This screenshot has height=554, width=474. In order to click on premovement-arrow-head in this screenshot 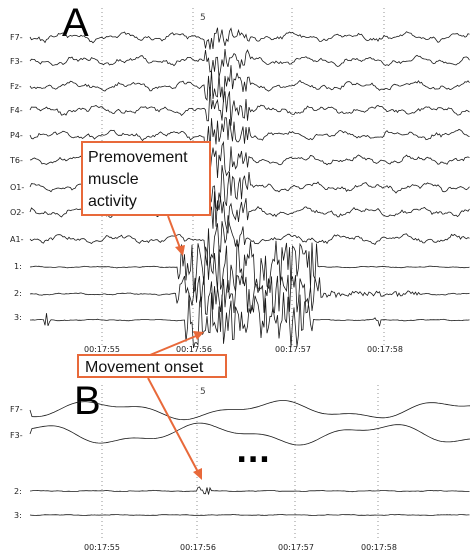, I will do `click(180, 250)`.